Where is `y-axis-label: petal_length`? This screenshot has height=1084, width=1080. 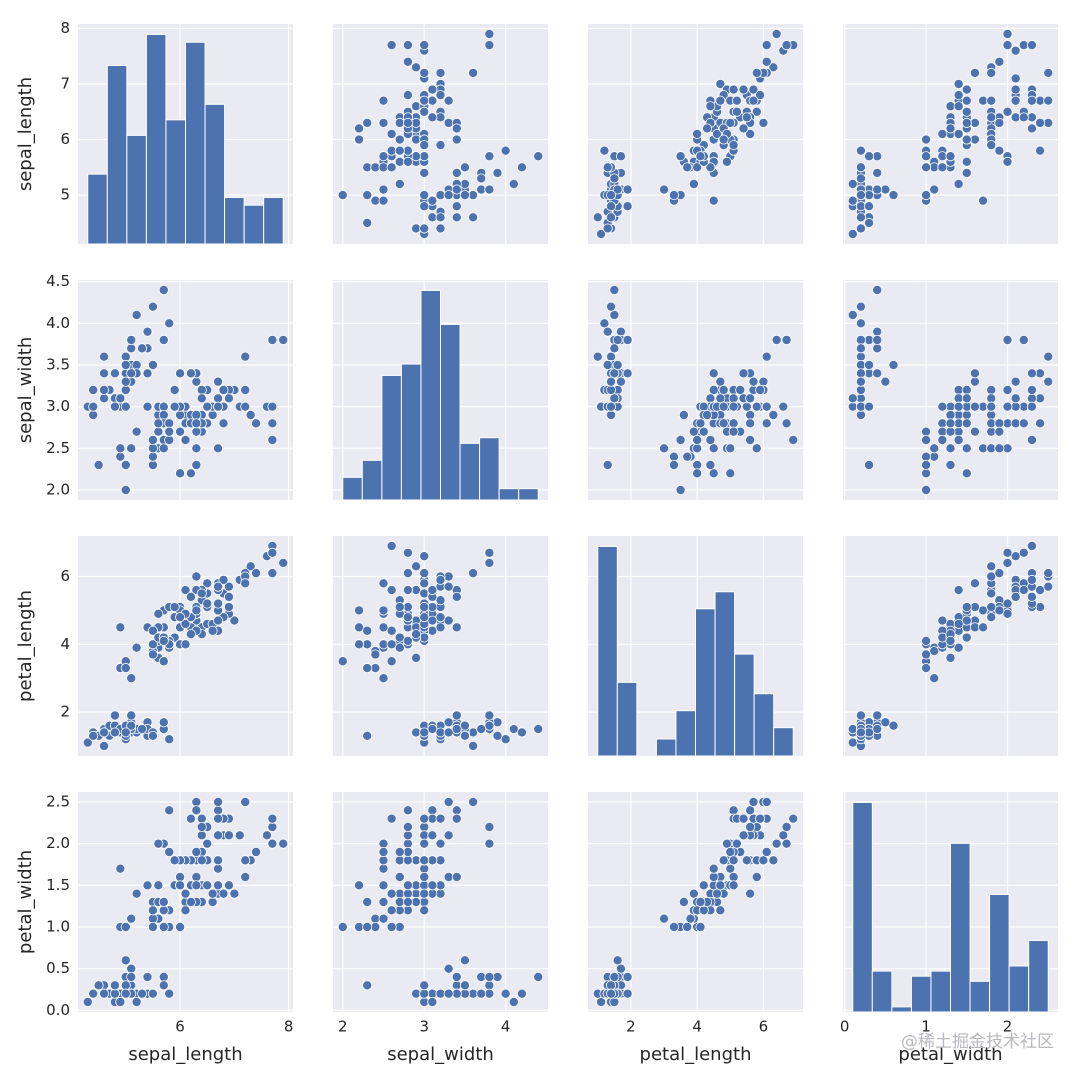 y-axis-label: petal_length is located at coordinates (25, 646).